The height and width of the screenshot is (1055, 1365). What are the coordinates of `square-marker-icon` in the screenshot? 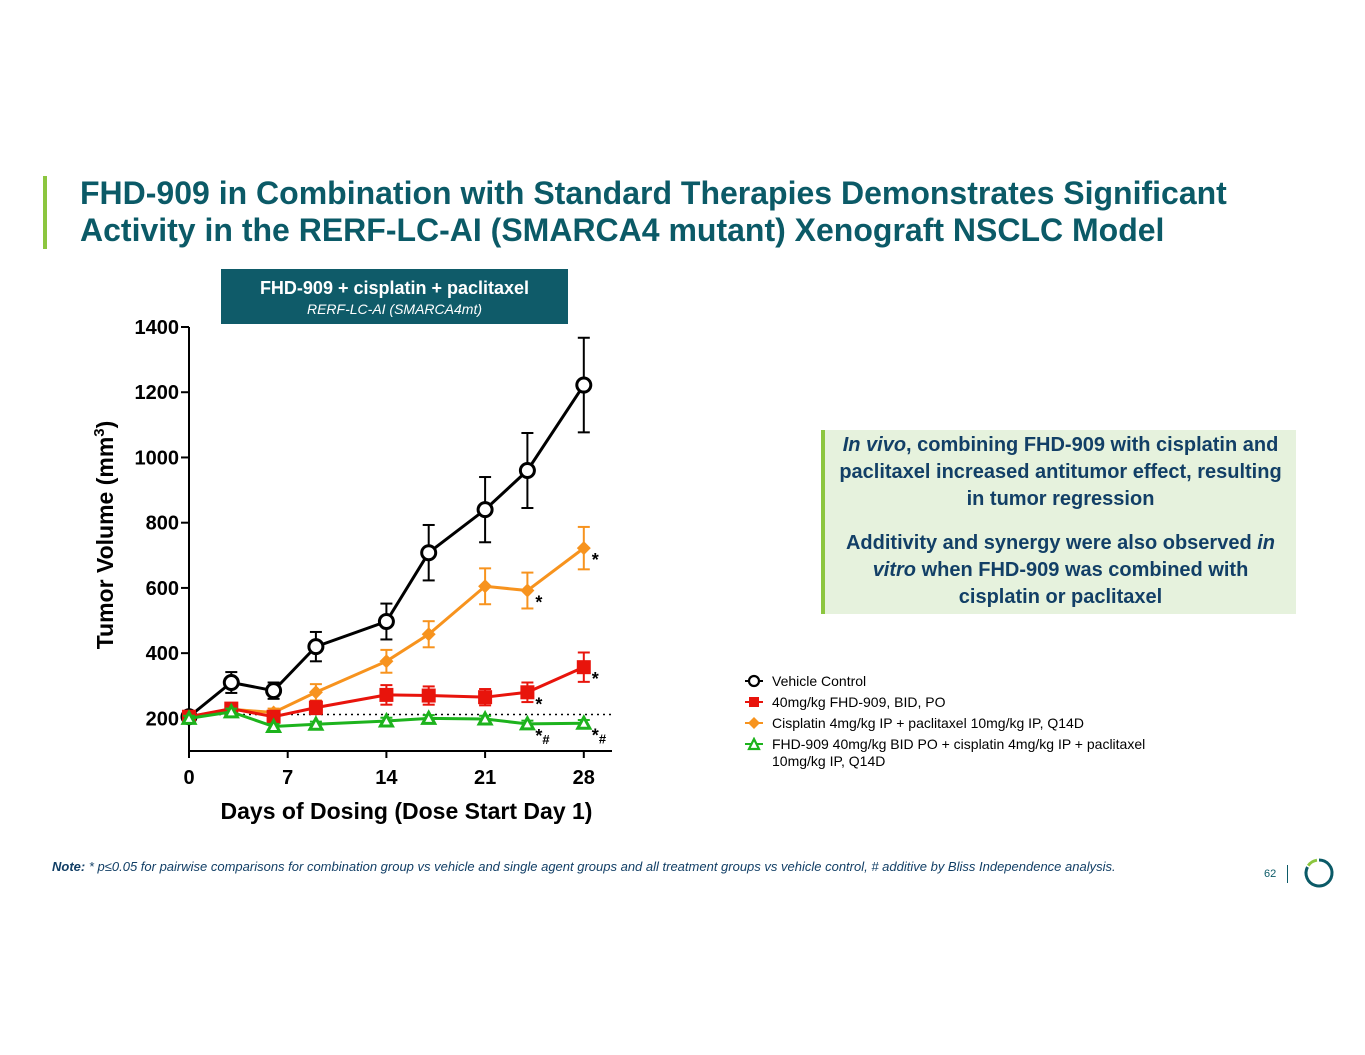 It's located at (754, 702).